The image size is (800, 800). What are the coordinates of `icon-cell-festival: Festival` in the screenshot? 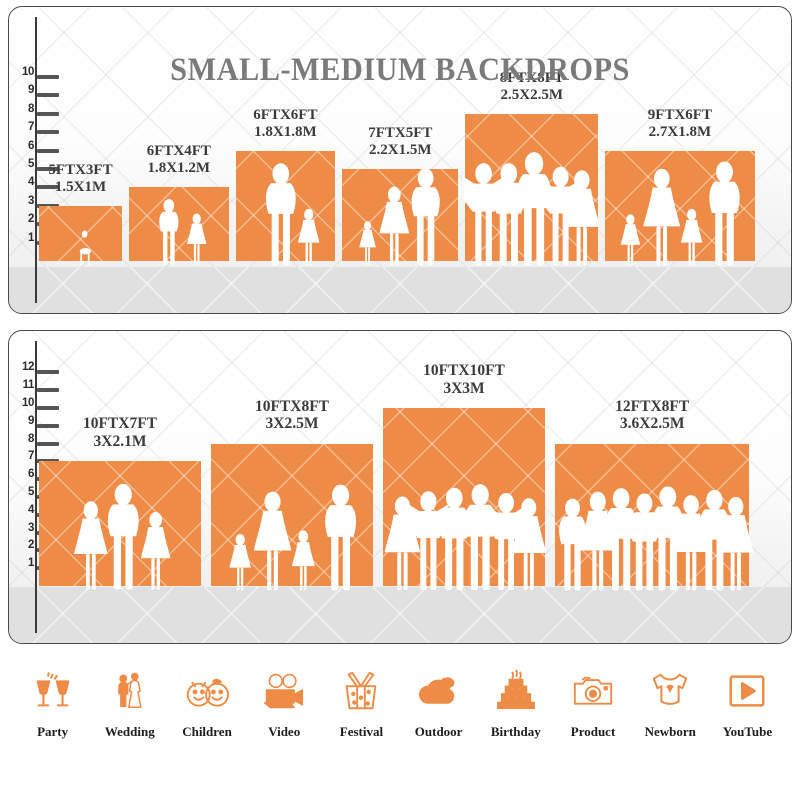 It's located at (361, 700).